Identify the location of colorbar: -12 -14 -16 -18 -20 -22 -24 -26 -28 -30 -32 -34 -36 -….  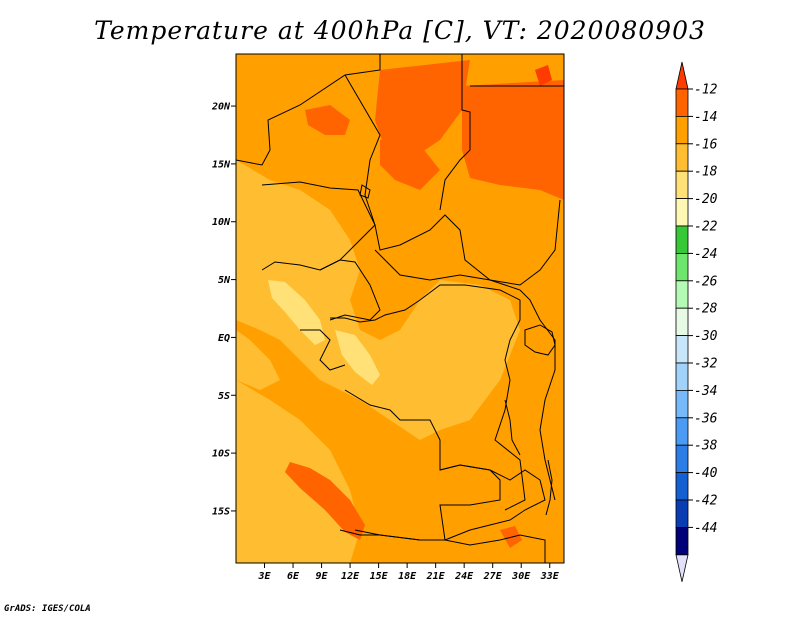
(696, 321).